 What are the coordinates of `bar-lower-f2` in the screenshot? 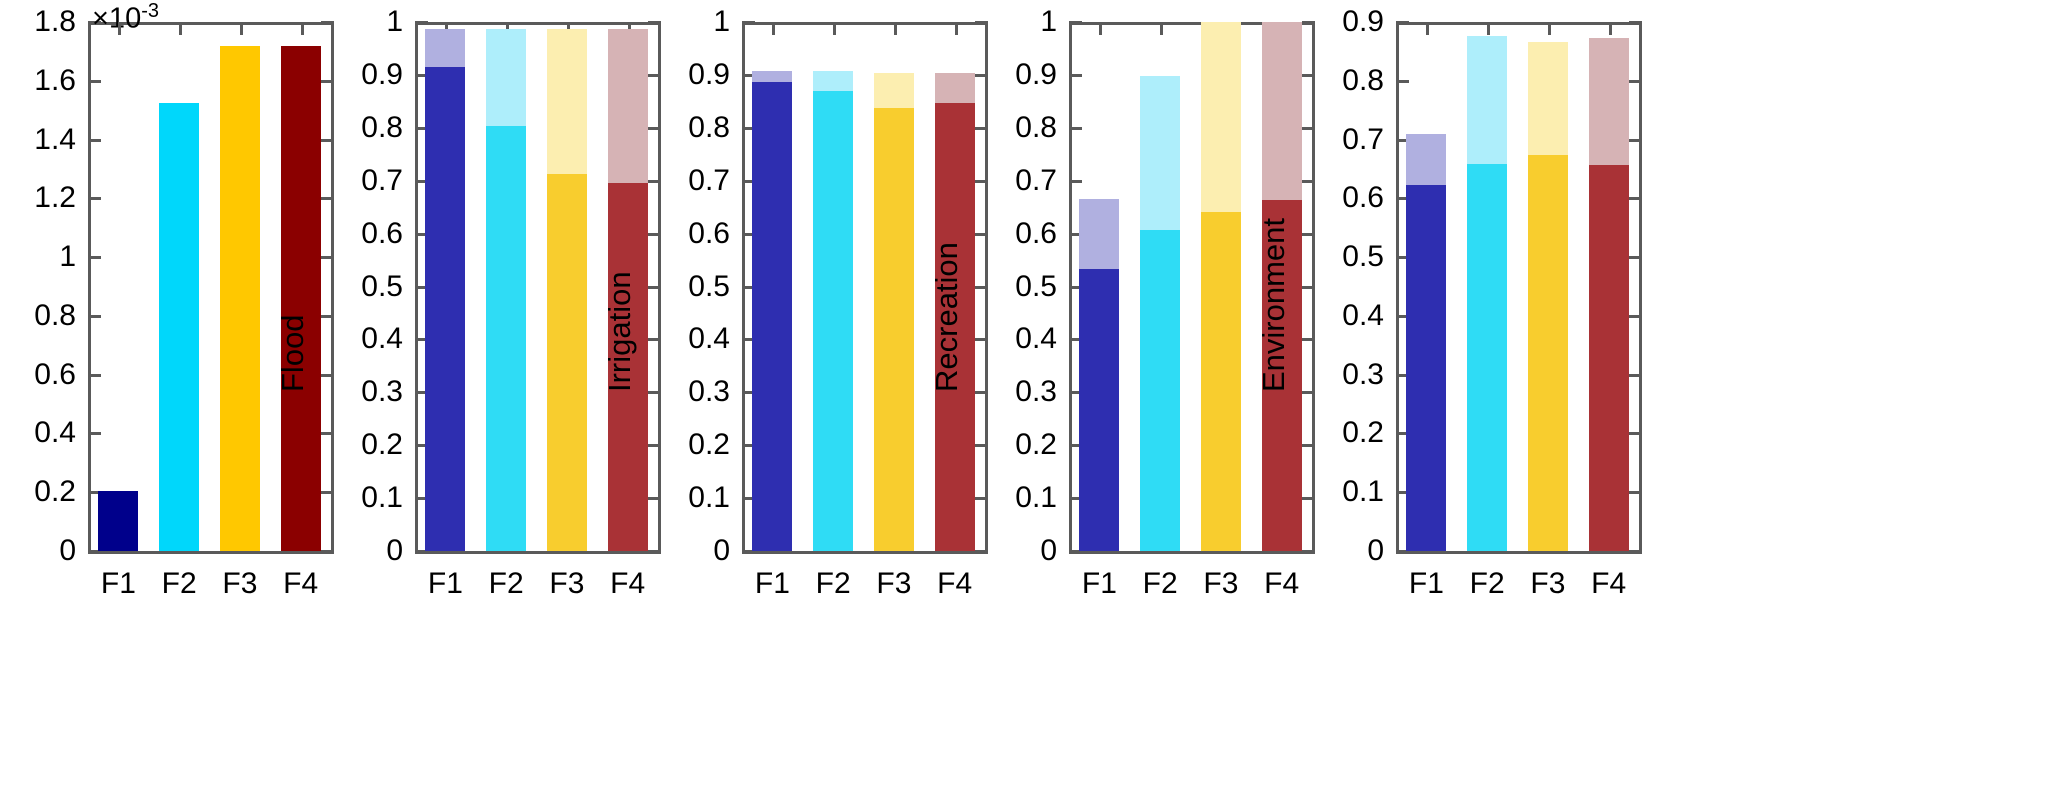 It's located at (1487, 357).